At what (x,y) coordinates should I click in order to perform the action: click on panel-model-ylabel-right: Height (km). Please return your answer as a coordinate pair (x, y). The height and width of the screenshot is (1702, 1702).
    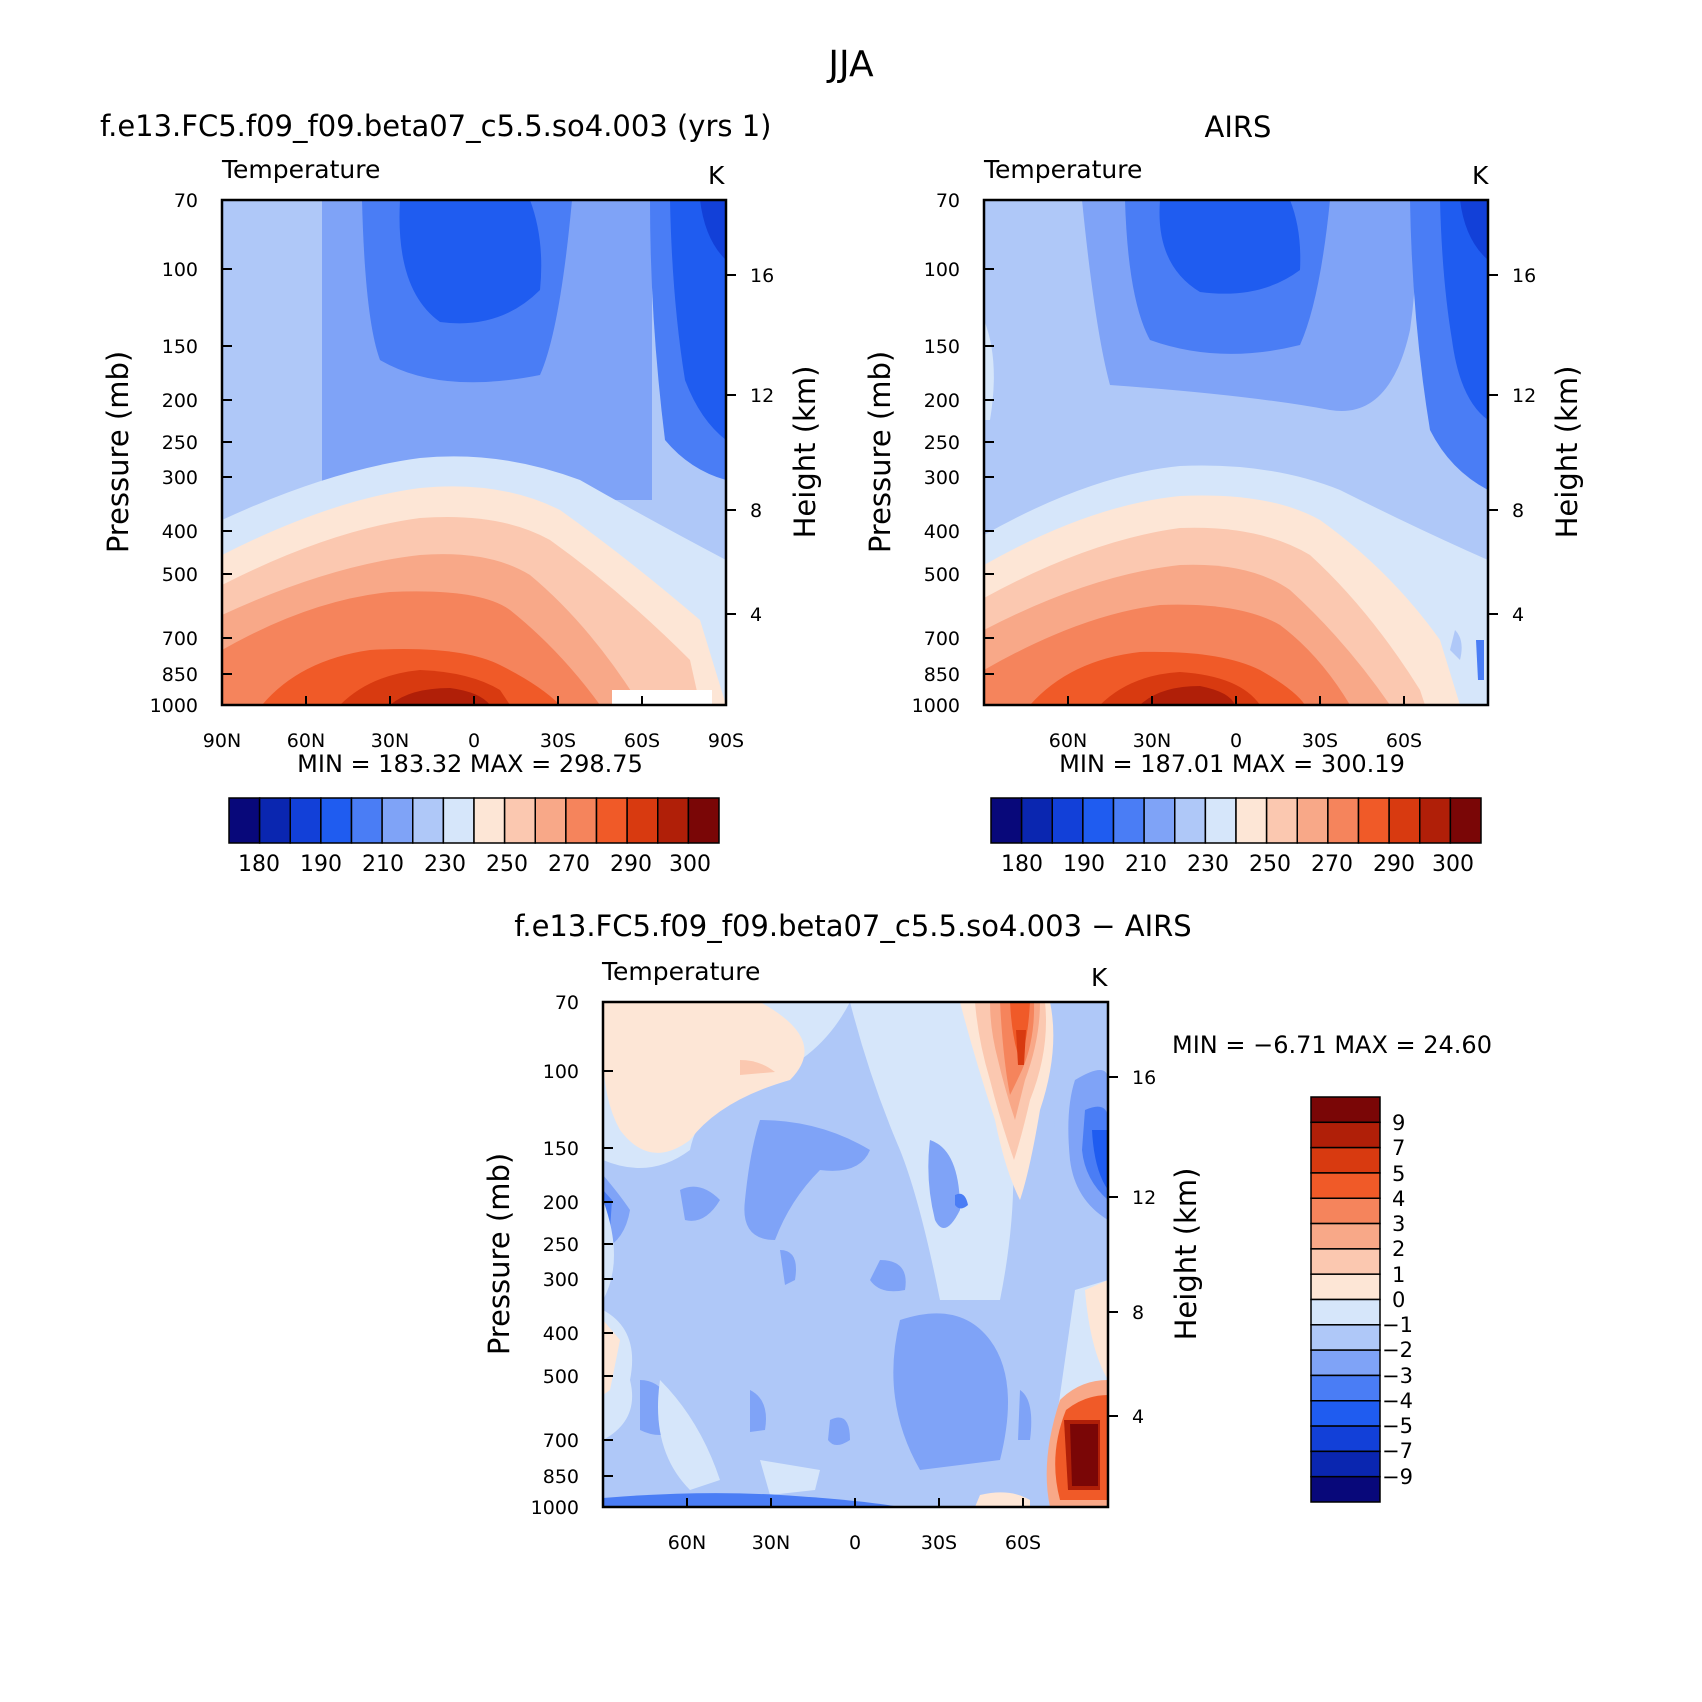
    Looking at the image, I should click on (805, 452).